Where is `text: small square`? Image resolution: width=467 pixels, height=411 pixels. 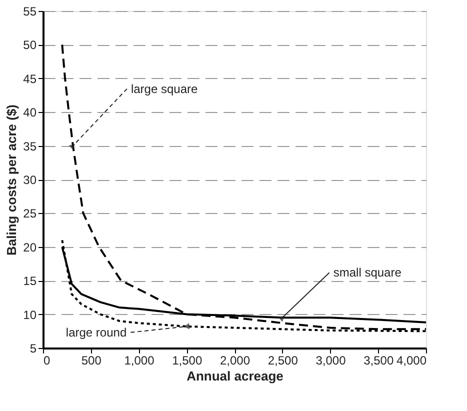 text: small square is located at coordinates (367, 273).